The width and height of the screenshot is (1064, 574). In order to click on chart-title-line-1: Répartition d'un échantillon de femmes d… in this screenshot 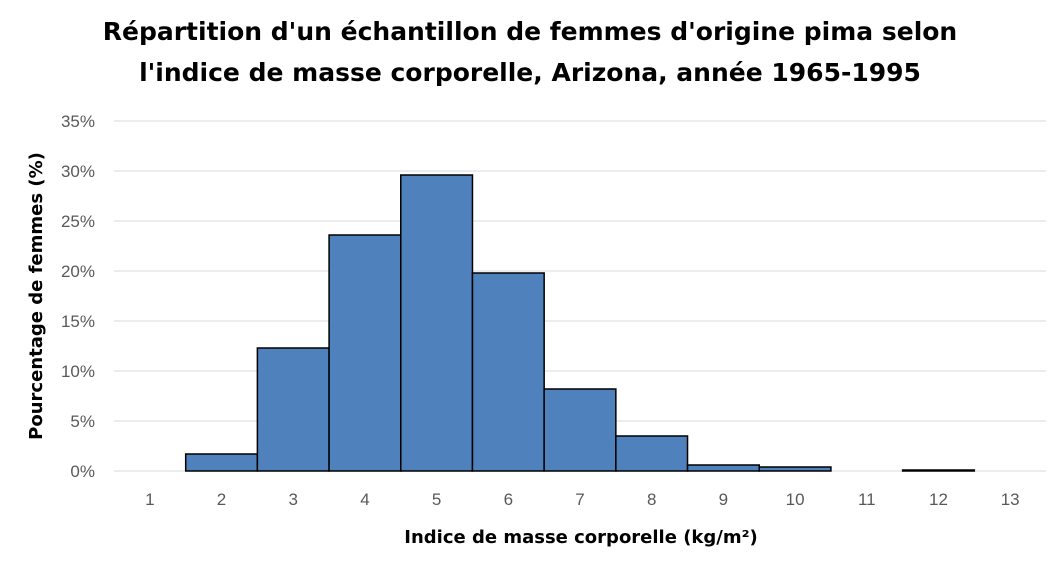, I will do `click(530, 31)`.